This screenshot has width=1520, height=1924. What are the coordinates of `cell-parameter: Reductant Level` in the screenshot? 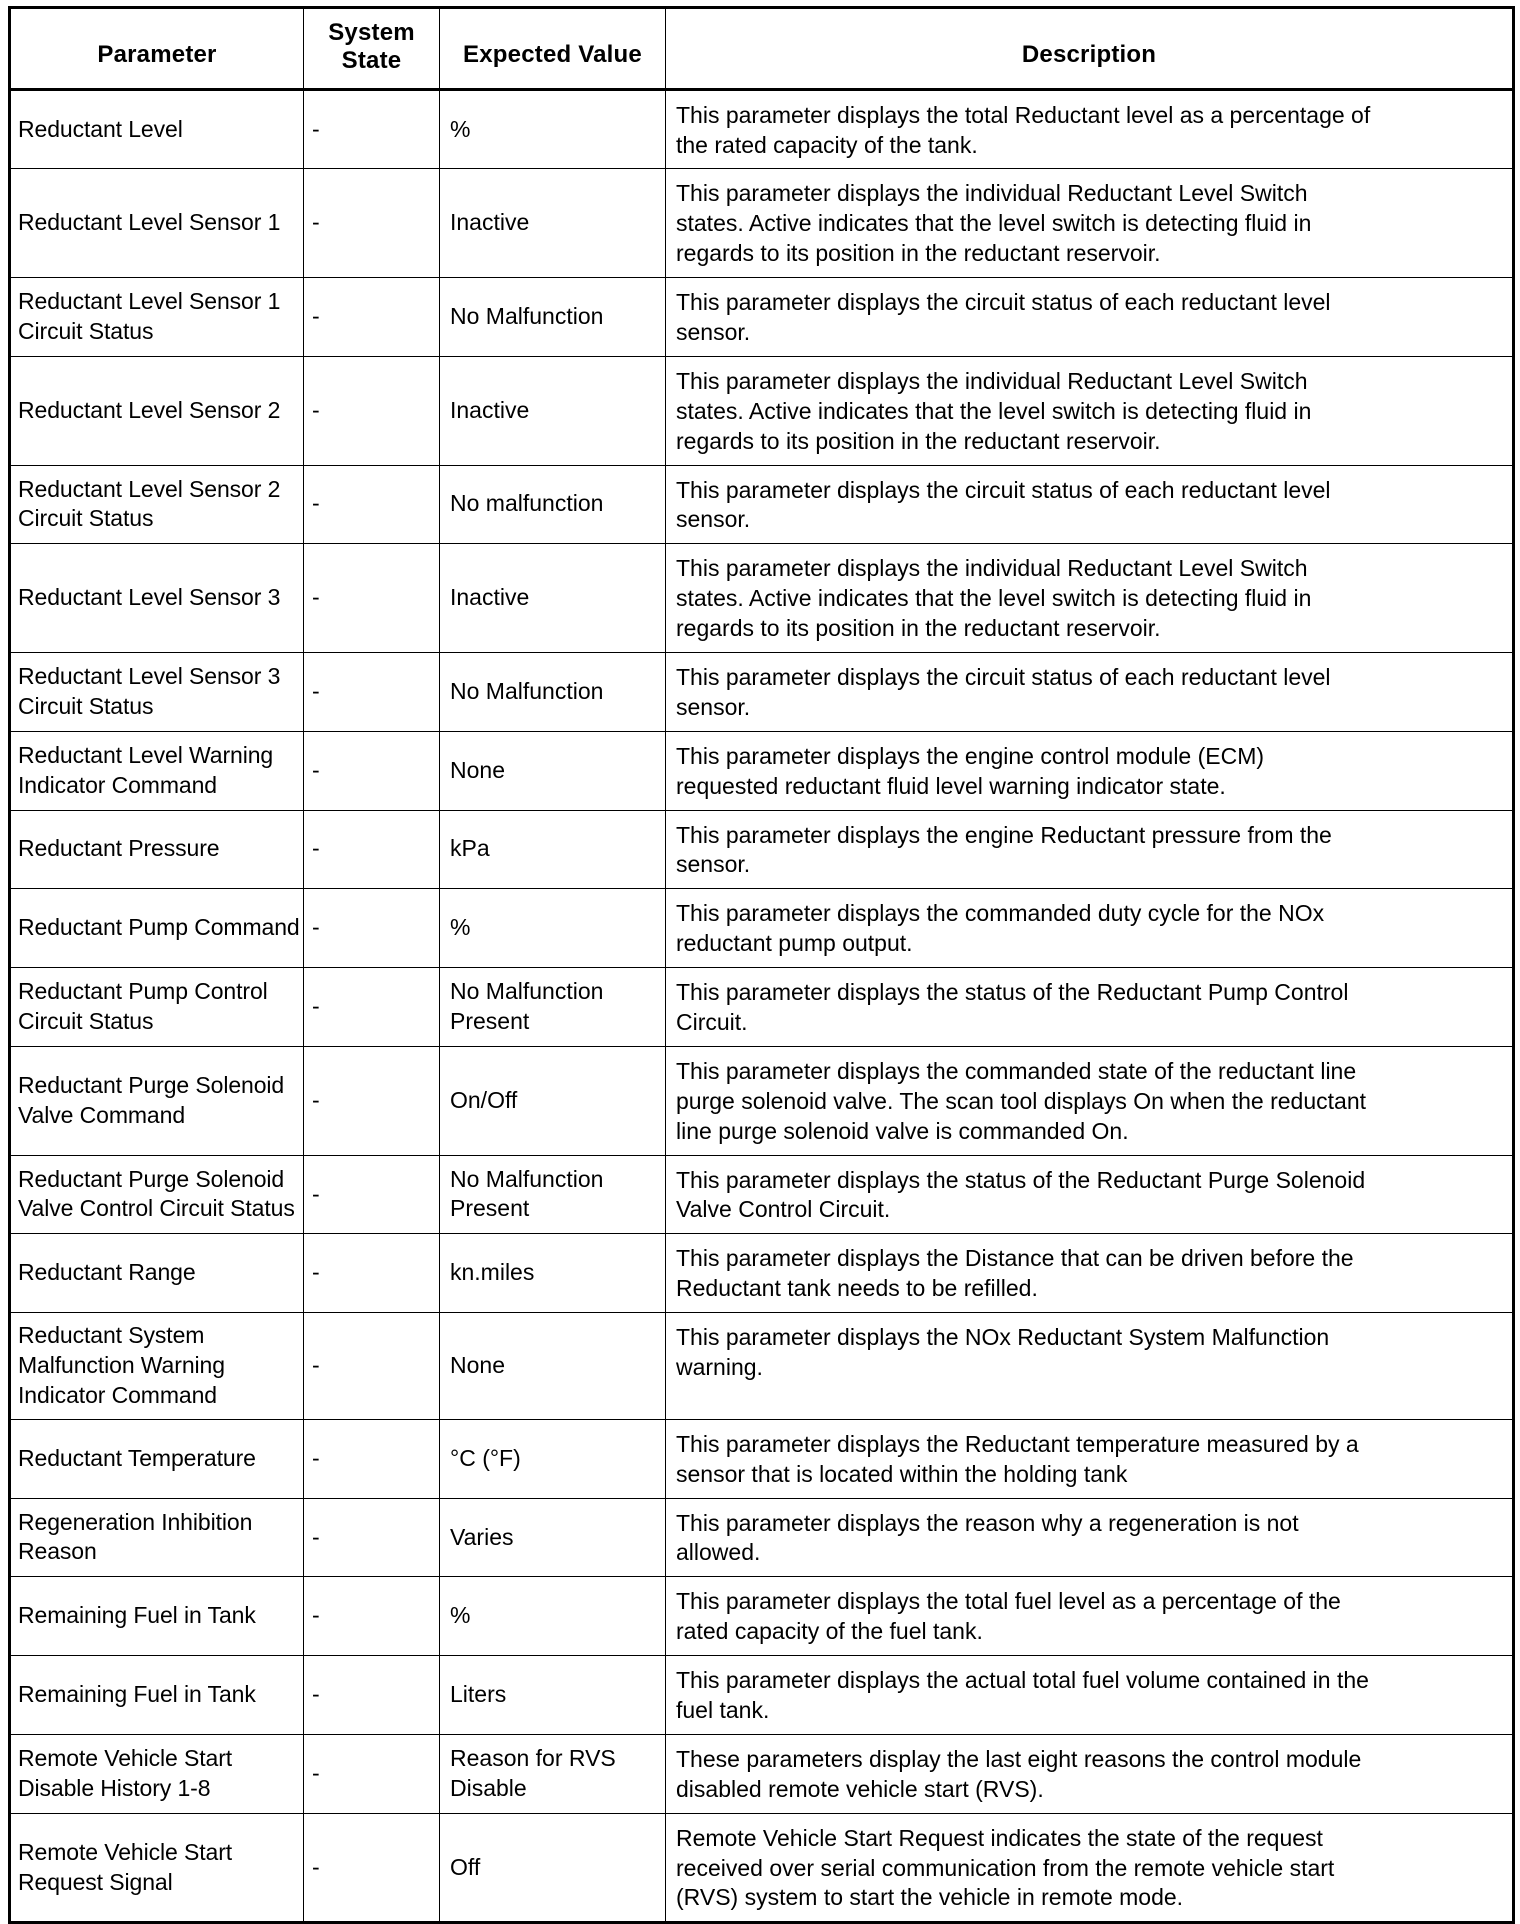 It's located at (156, 128).